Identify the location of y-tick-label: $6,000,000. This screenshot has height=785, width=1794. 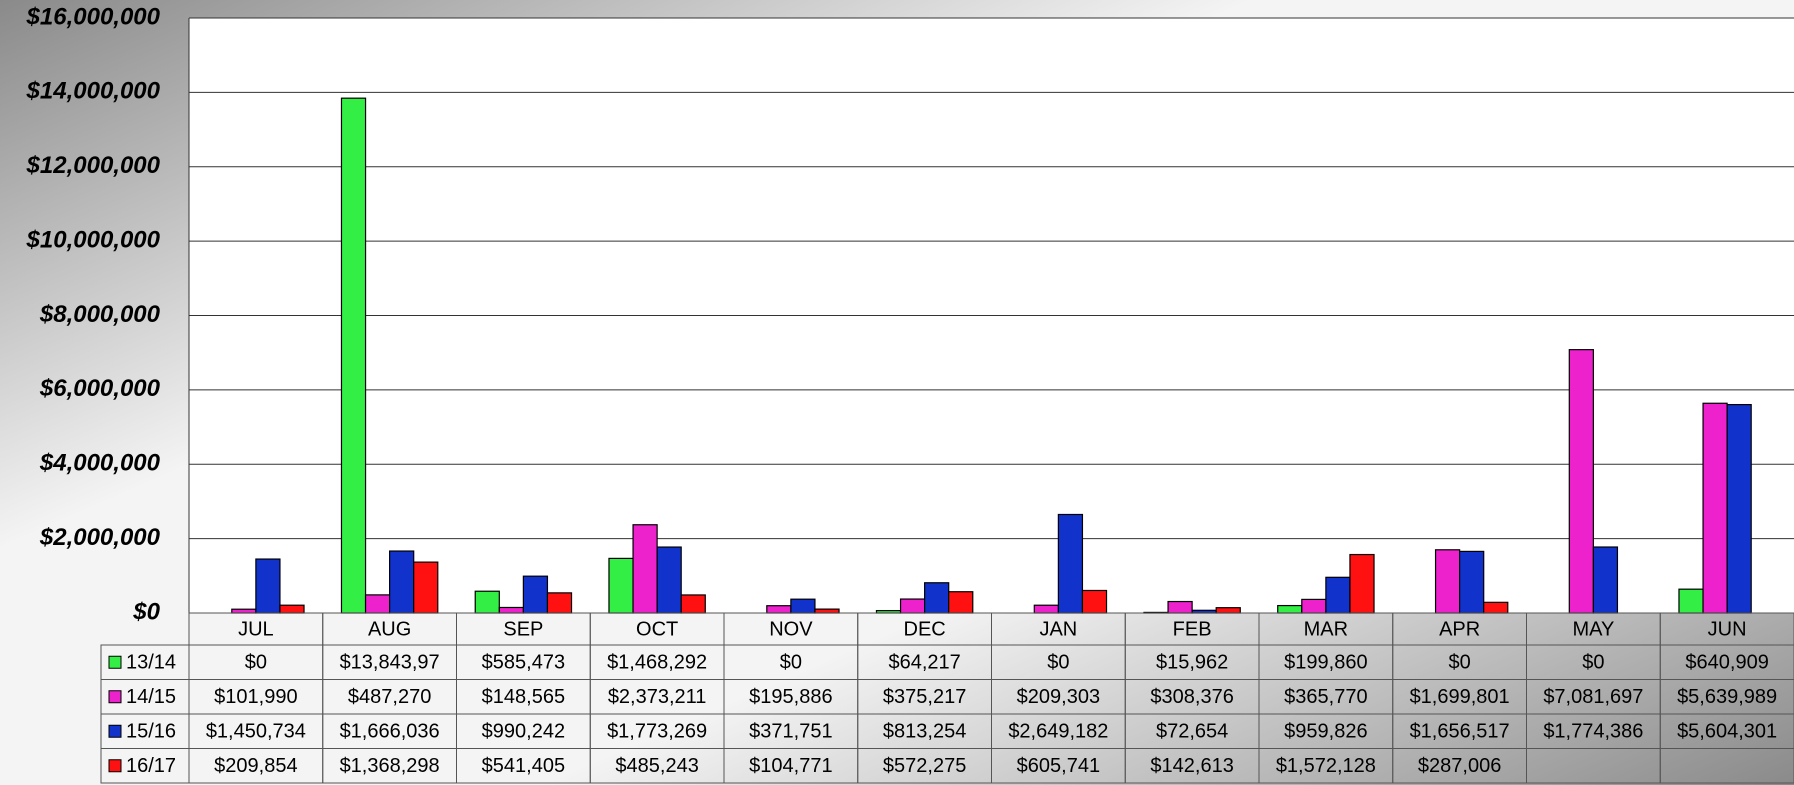
(100, 388).